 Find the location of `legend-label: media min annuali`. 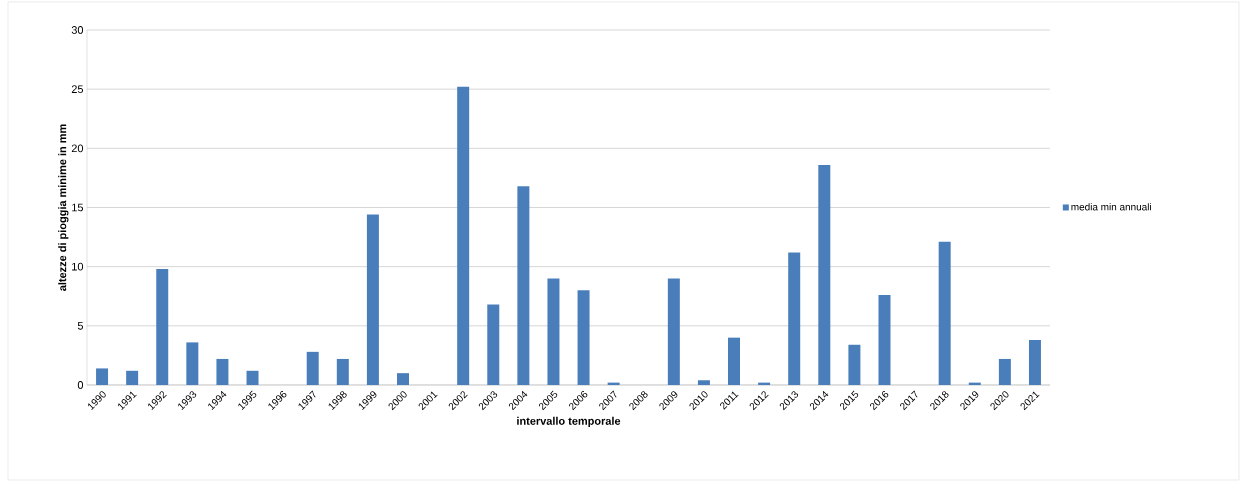

legend-label: media min annuali is located at coordinates (1111, 207).